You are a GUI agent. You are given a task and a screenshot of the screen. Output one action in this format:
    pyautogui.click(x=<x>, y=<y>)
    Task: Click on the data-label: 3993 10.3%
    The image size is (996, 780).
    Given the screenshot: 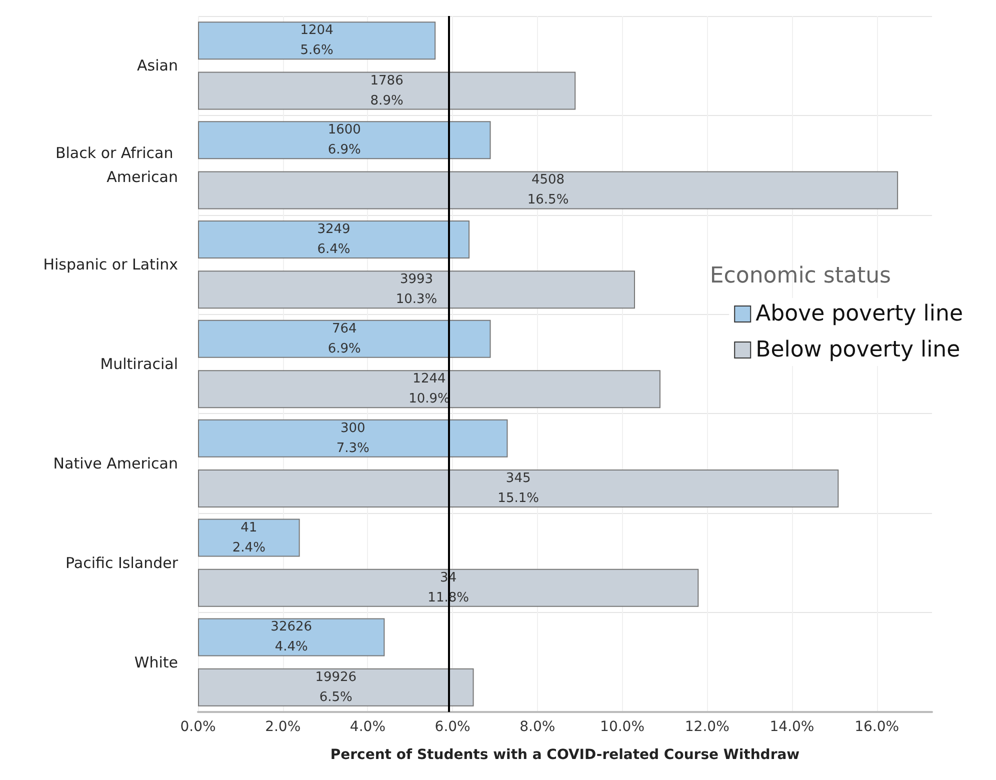 What is the action you would take?
    pyautogui.click(x=417, y=290)
    